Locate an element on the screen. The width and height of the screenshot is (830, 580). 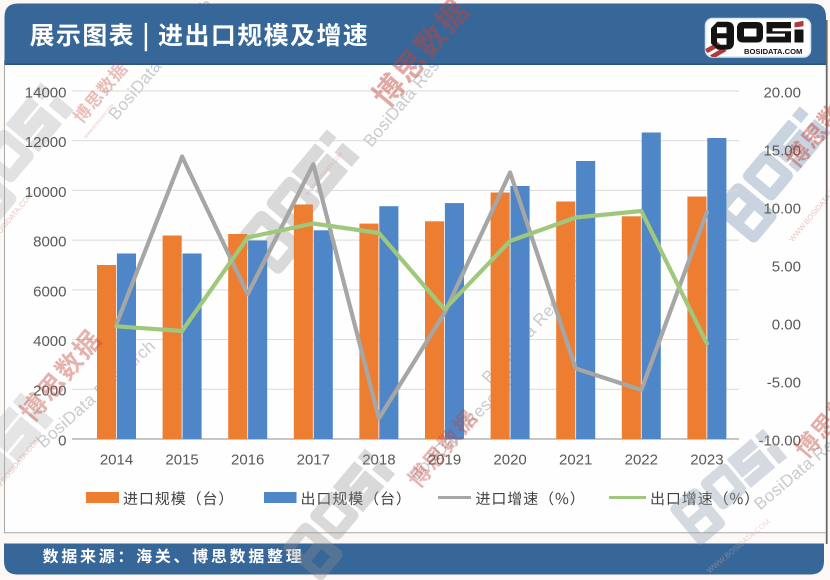
svg-text: 12000 is located at coordinates (46, 142).